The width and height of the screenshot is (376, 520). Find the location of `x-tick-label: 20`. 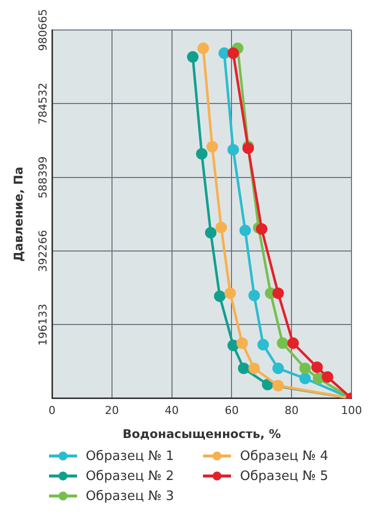

x-tick-label: 20 is located at coordinates (111, 410).